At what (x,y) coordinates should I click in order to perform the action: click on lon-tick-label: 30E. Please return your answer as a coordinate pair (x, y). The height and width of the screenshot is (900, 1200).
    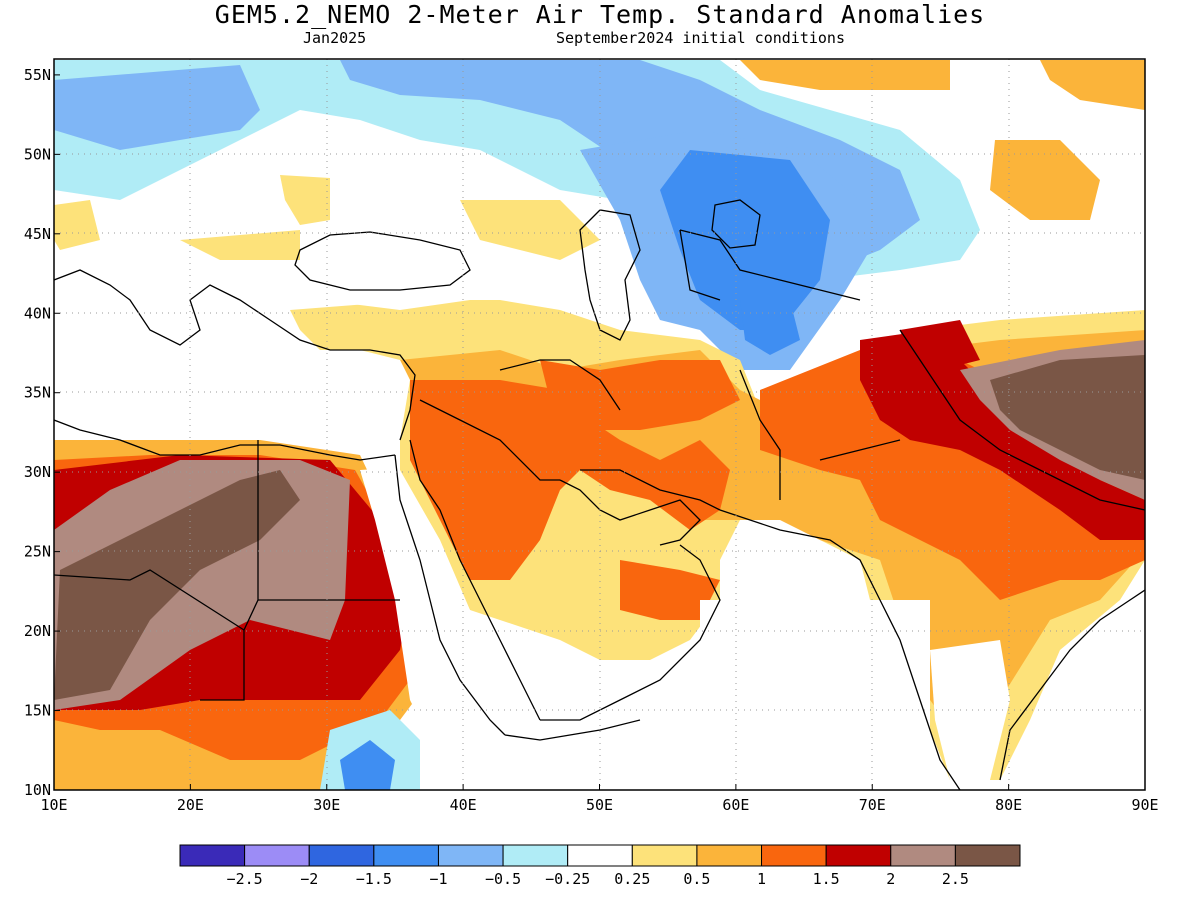
    Looking at the image, I should click on (326, 805).